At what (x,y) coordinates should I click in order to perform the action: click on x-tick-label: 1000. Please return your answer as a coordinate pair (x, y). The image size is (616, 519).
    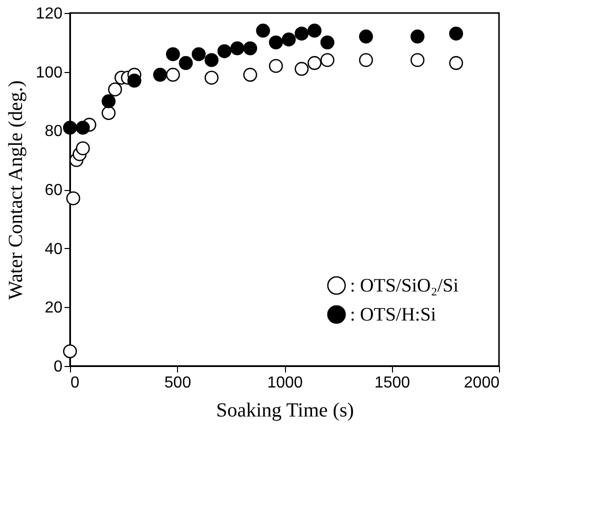
    Looking at the image, I should click on (285, 383).